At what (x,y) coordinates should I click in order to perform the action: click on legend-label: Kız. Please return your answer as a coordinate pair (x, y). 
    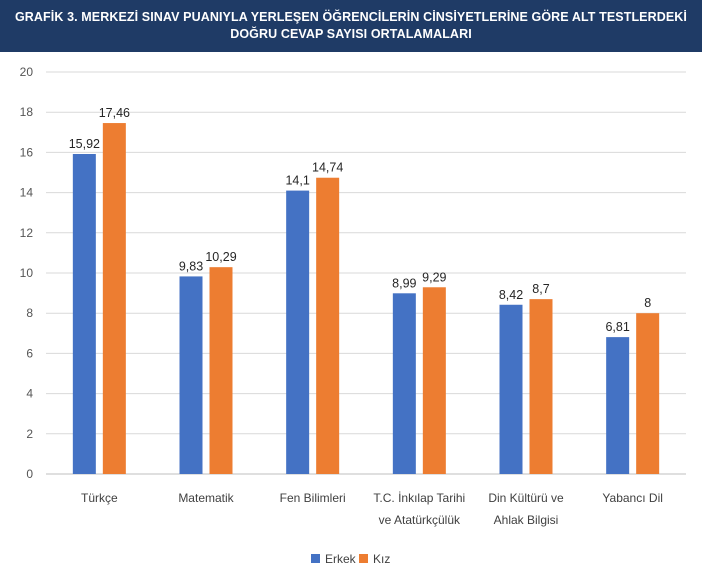
    Looking at the image, I should click on (381, 559).